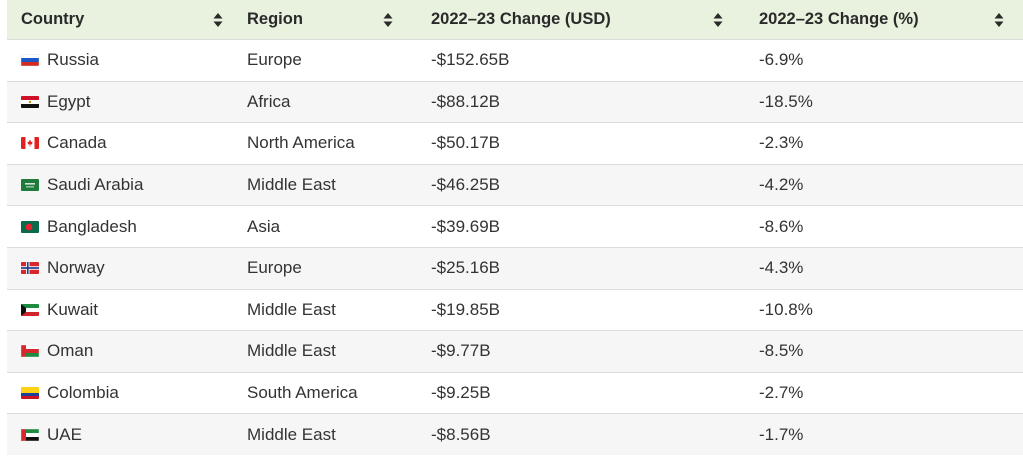  I want to click on cell-change-usd: -$152.65B, so click(581, 60).